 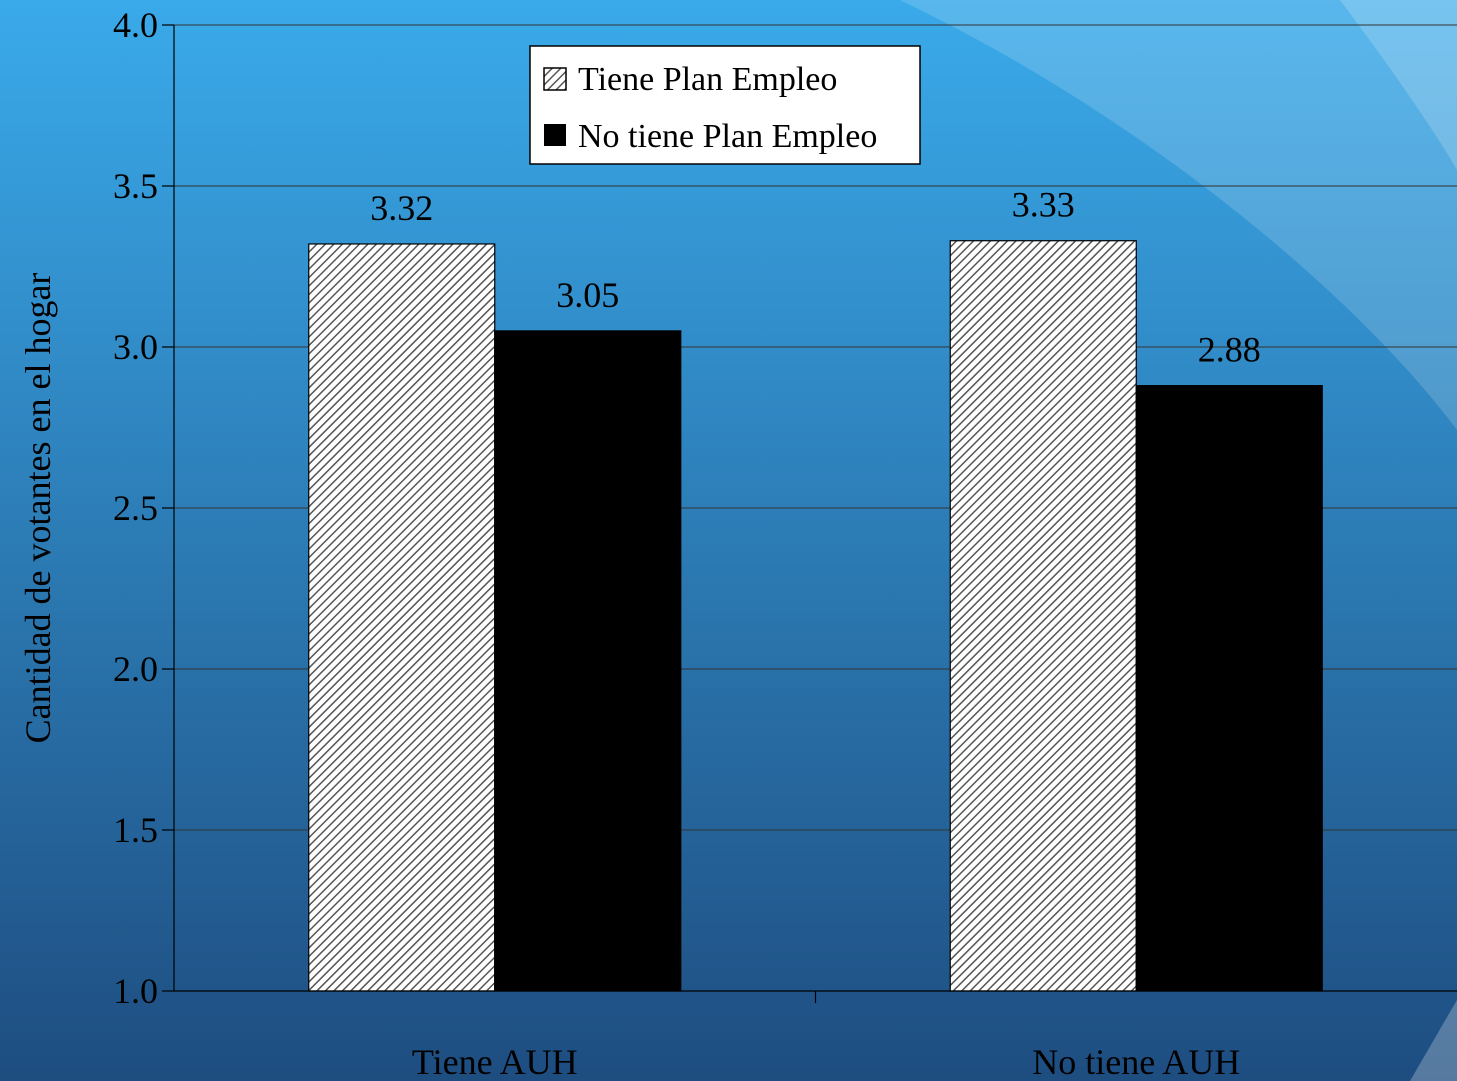 I want to click on bar-no-tiene-auh-no-tiene-plan-empleo, so click(x=1229, y=688).